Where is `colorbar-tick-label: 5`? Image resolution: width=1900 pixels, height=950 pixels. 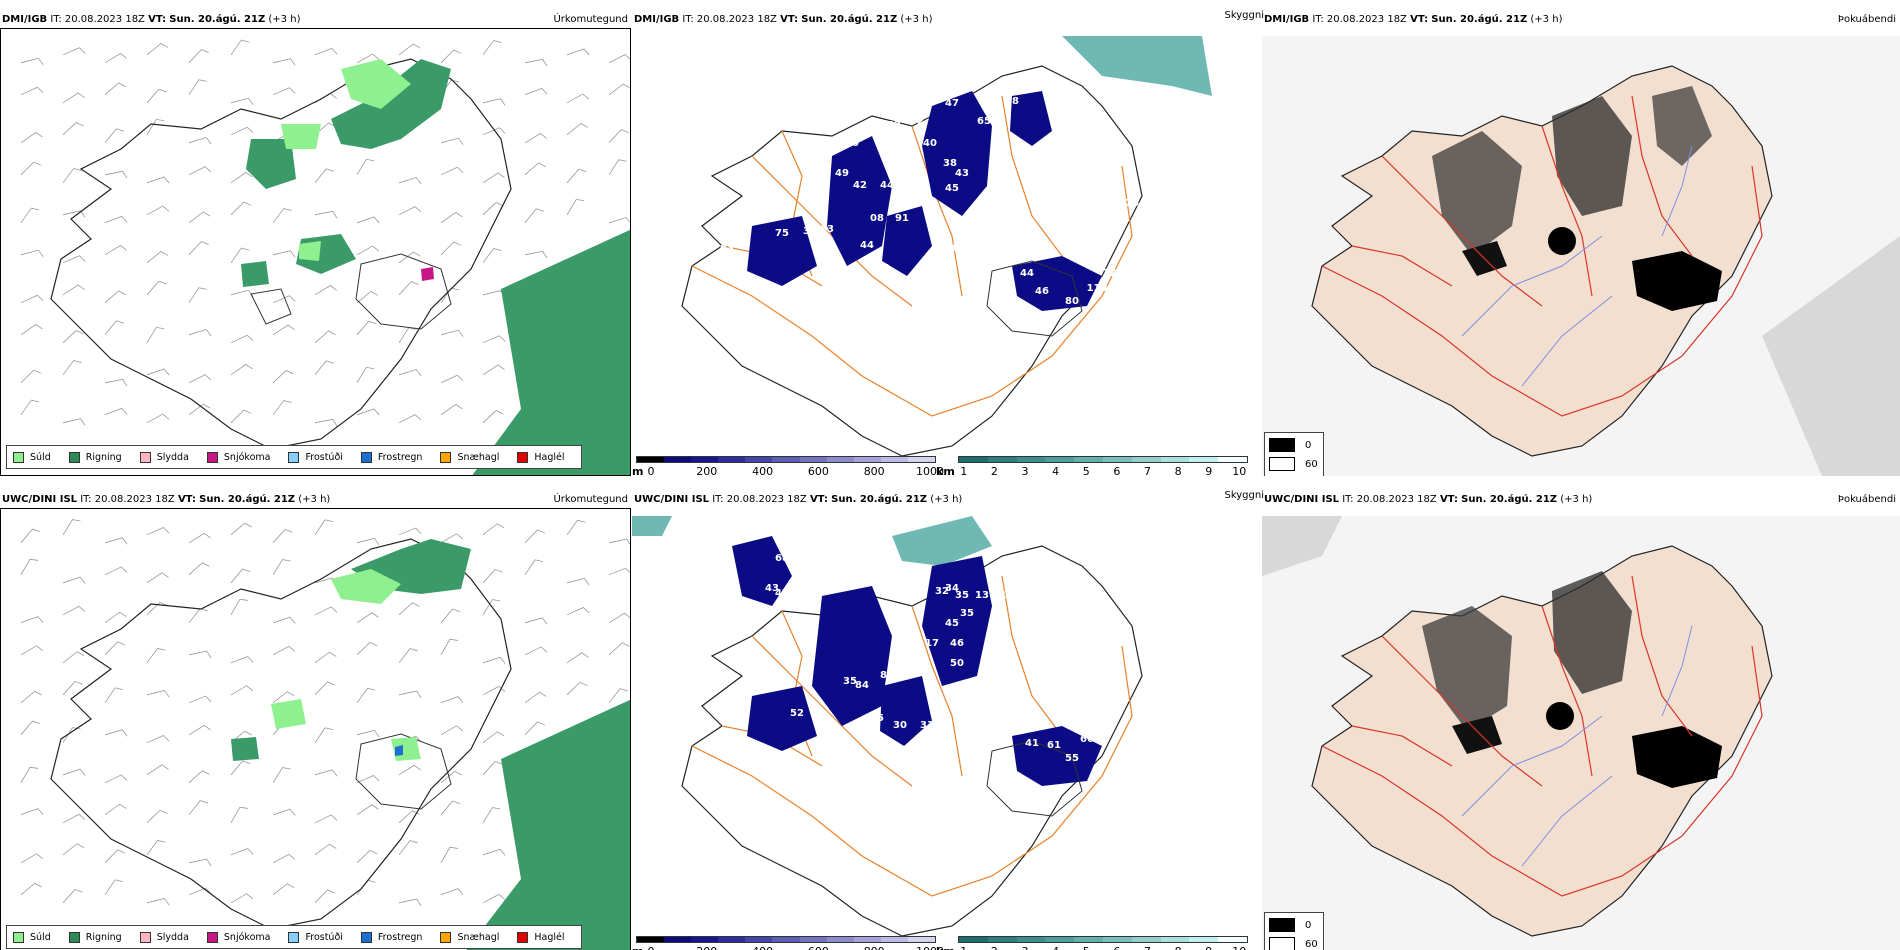
colorbar-tick-label: 5 is located at coordinates (1086, 947).